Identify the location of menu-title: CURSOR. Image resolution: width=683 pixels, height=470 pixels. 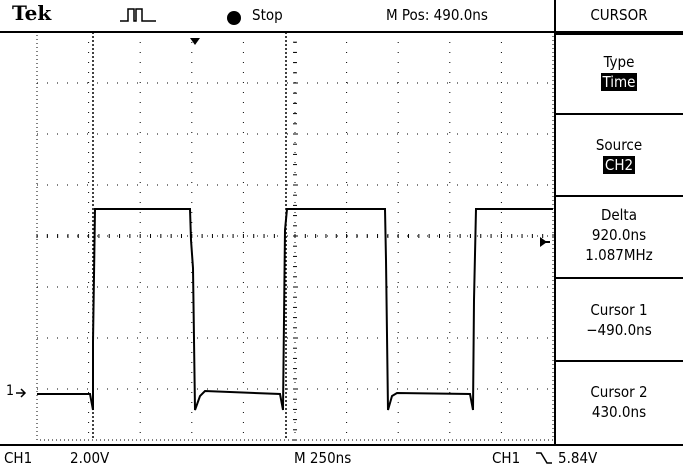
(619, 15).